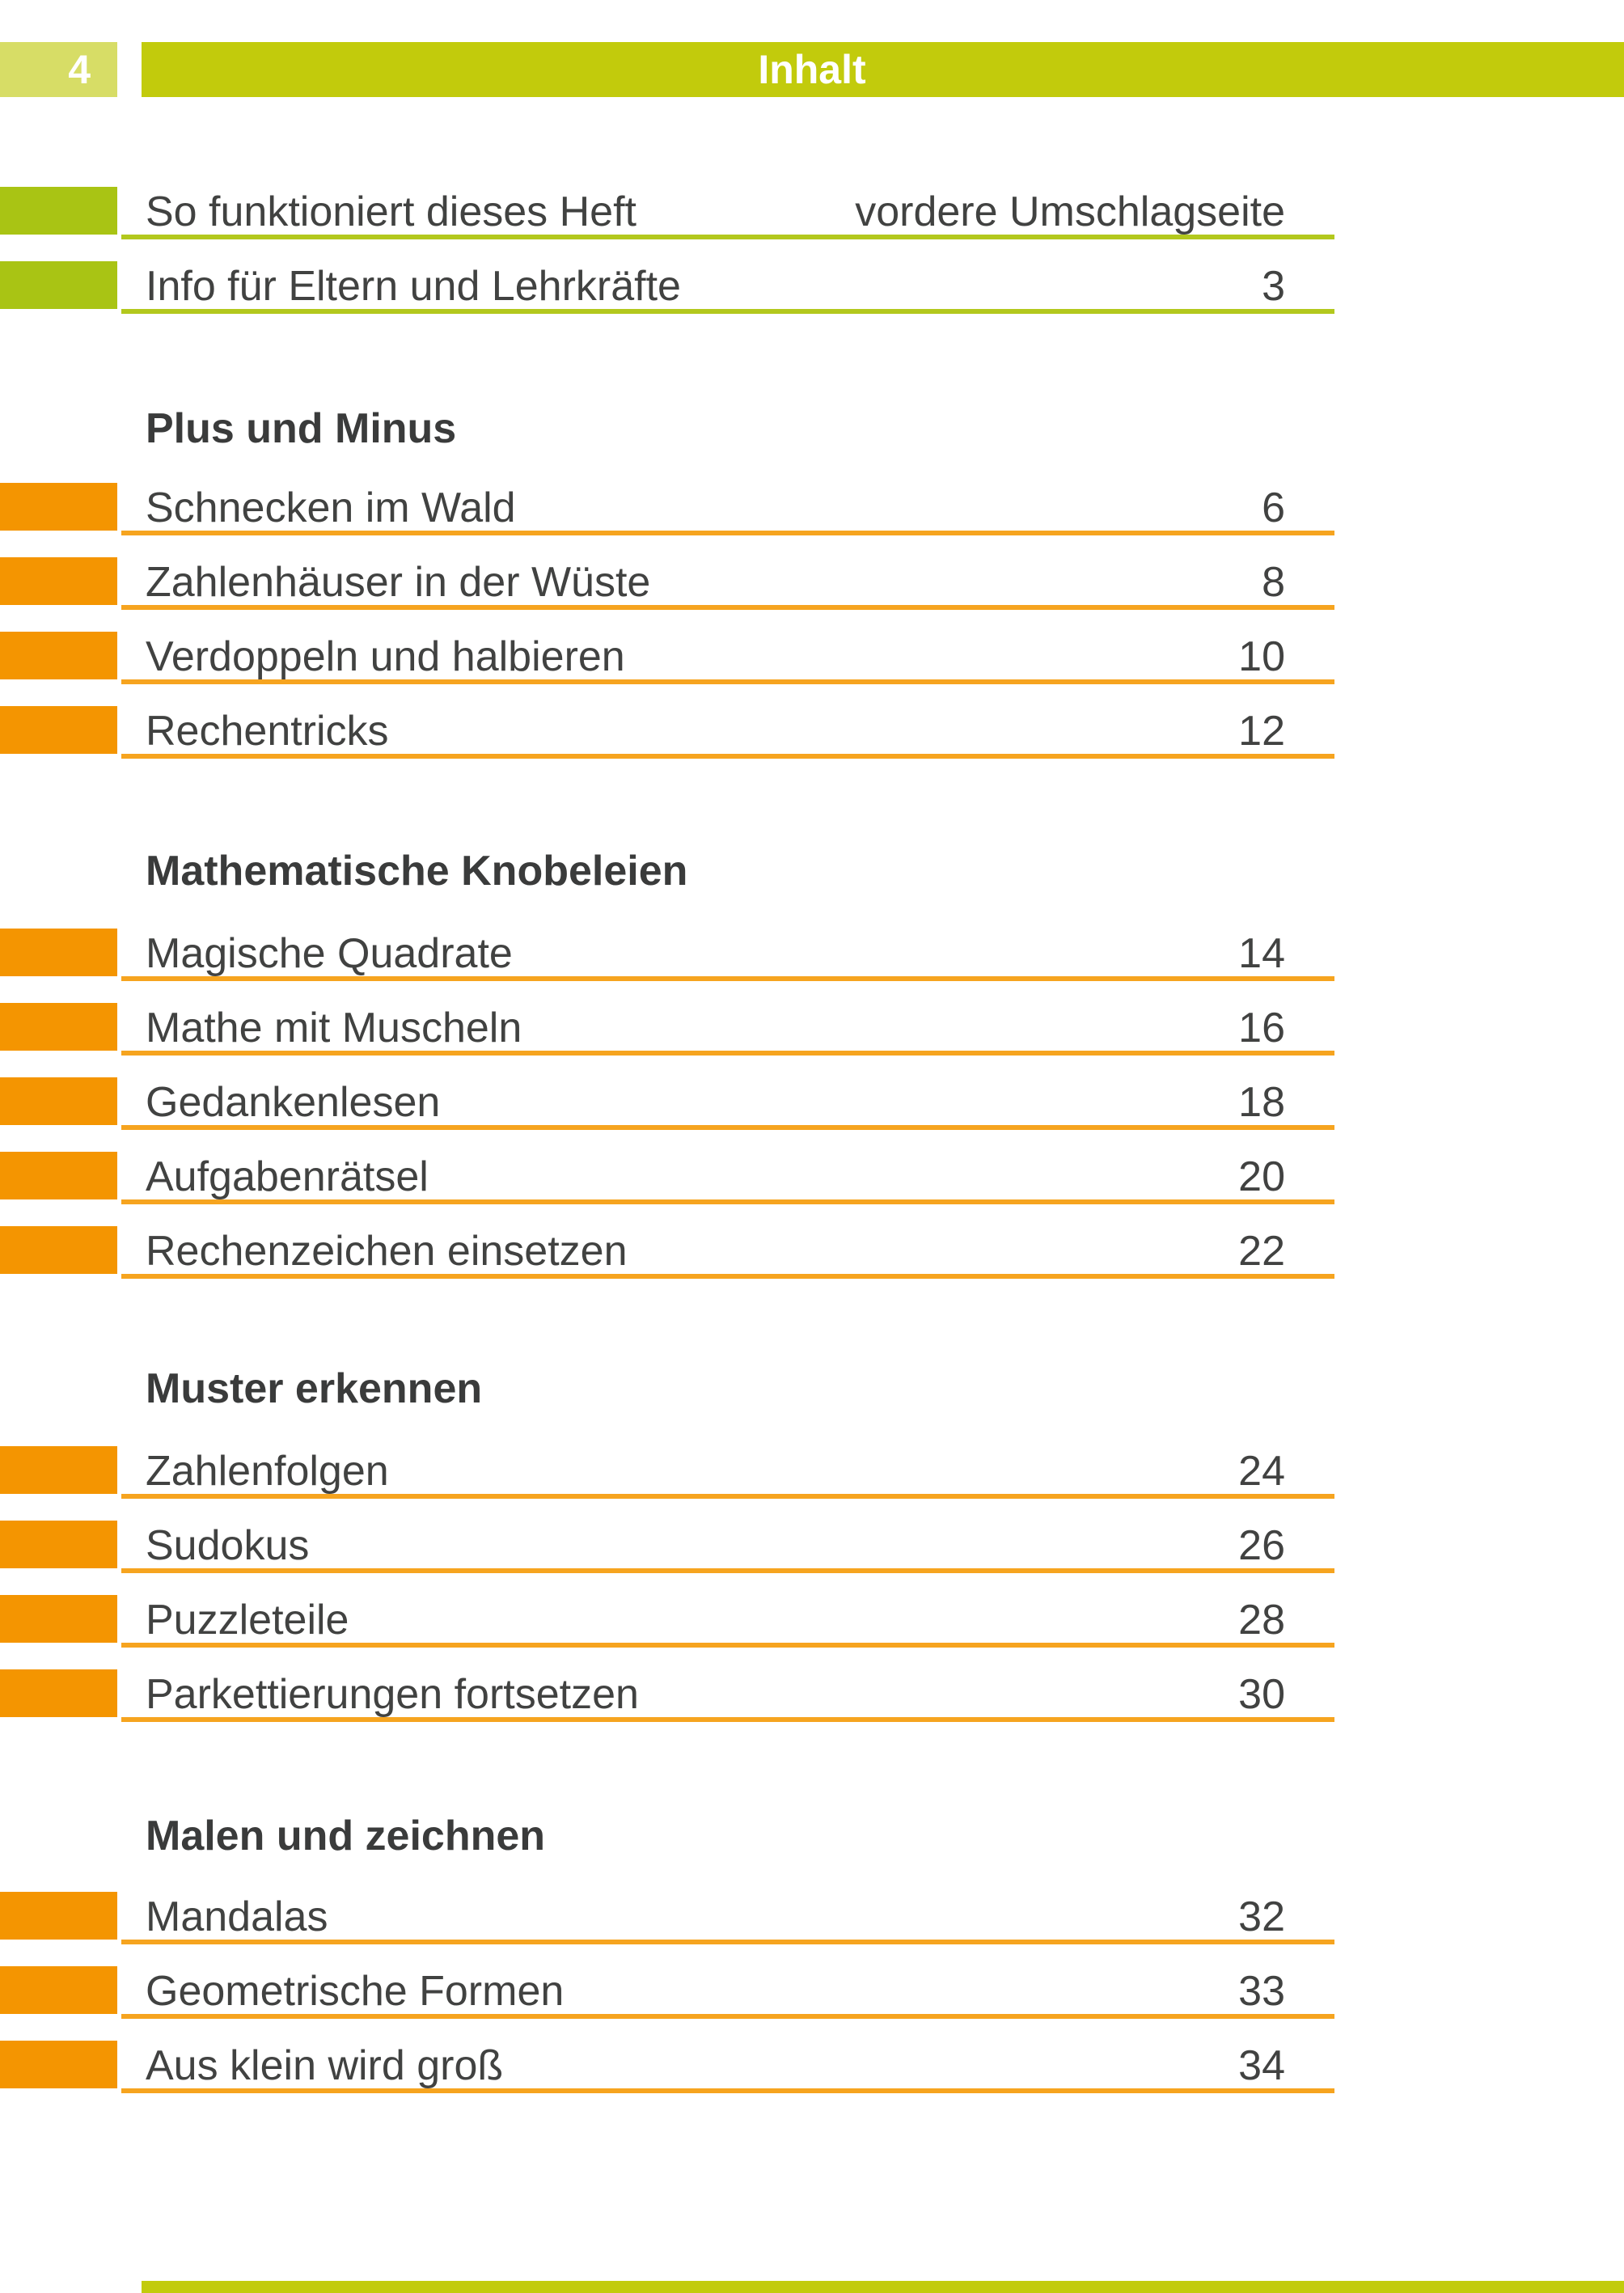  Describe the element at coordinates (1261, 1991) in the screenshot. I see `toc-entry-page: 33` at that location.